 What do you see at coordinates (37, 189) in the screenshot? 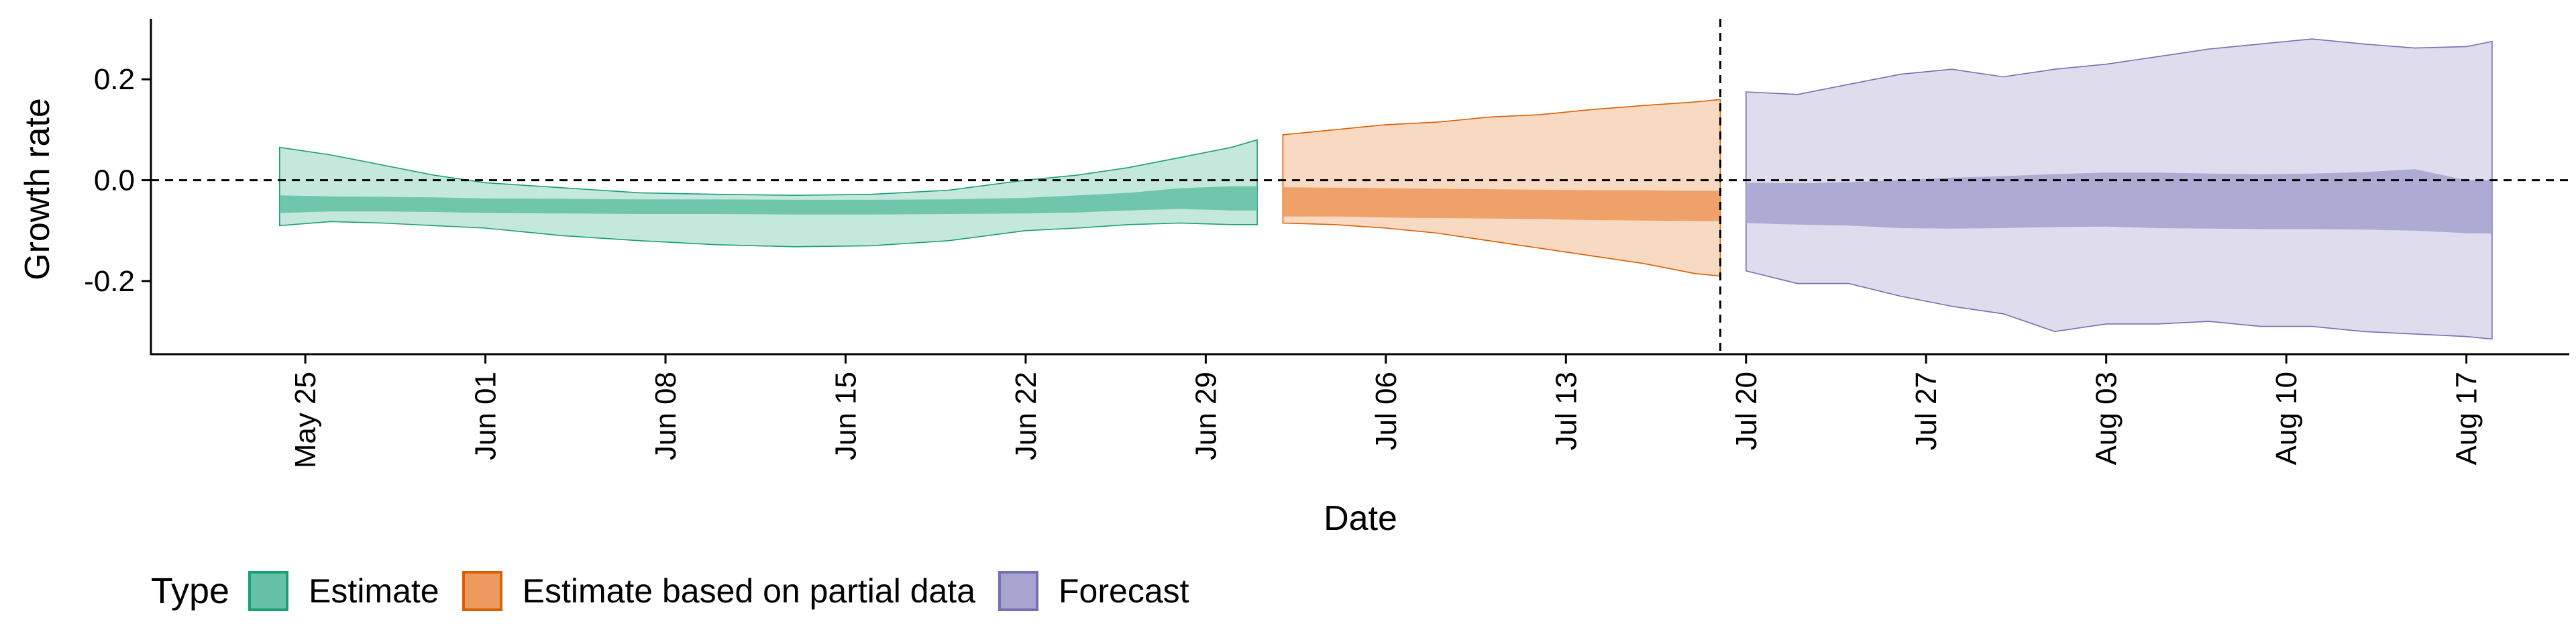
I see `y-axis-title: Growth rate` at bounding box center [37, 189].